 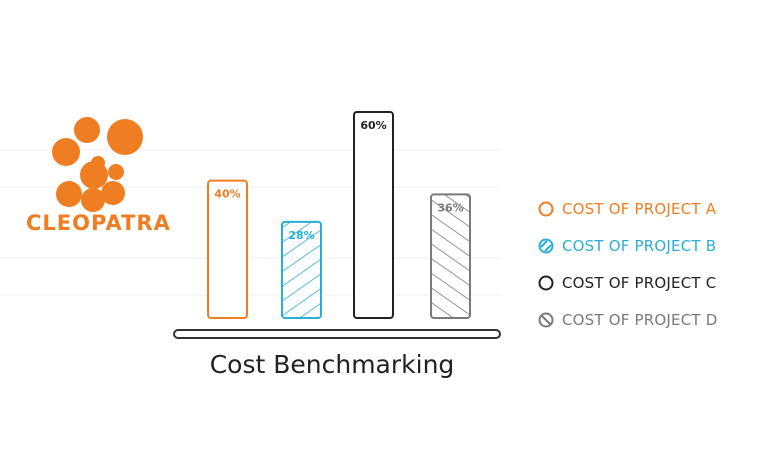 I want to click on legend-item: COST OF PROJECT D, so click(x=627, y=319).